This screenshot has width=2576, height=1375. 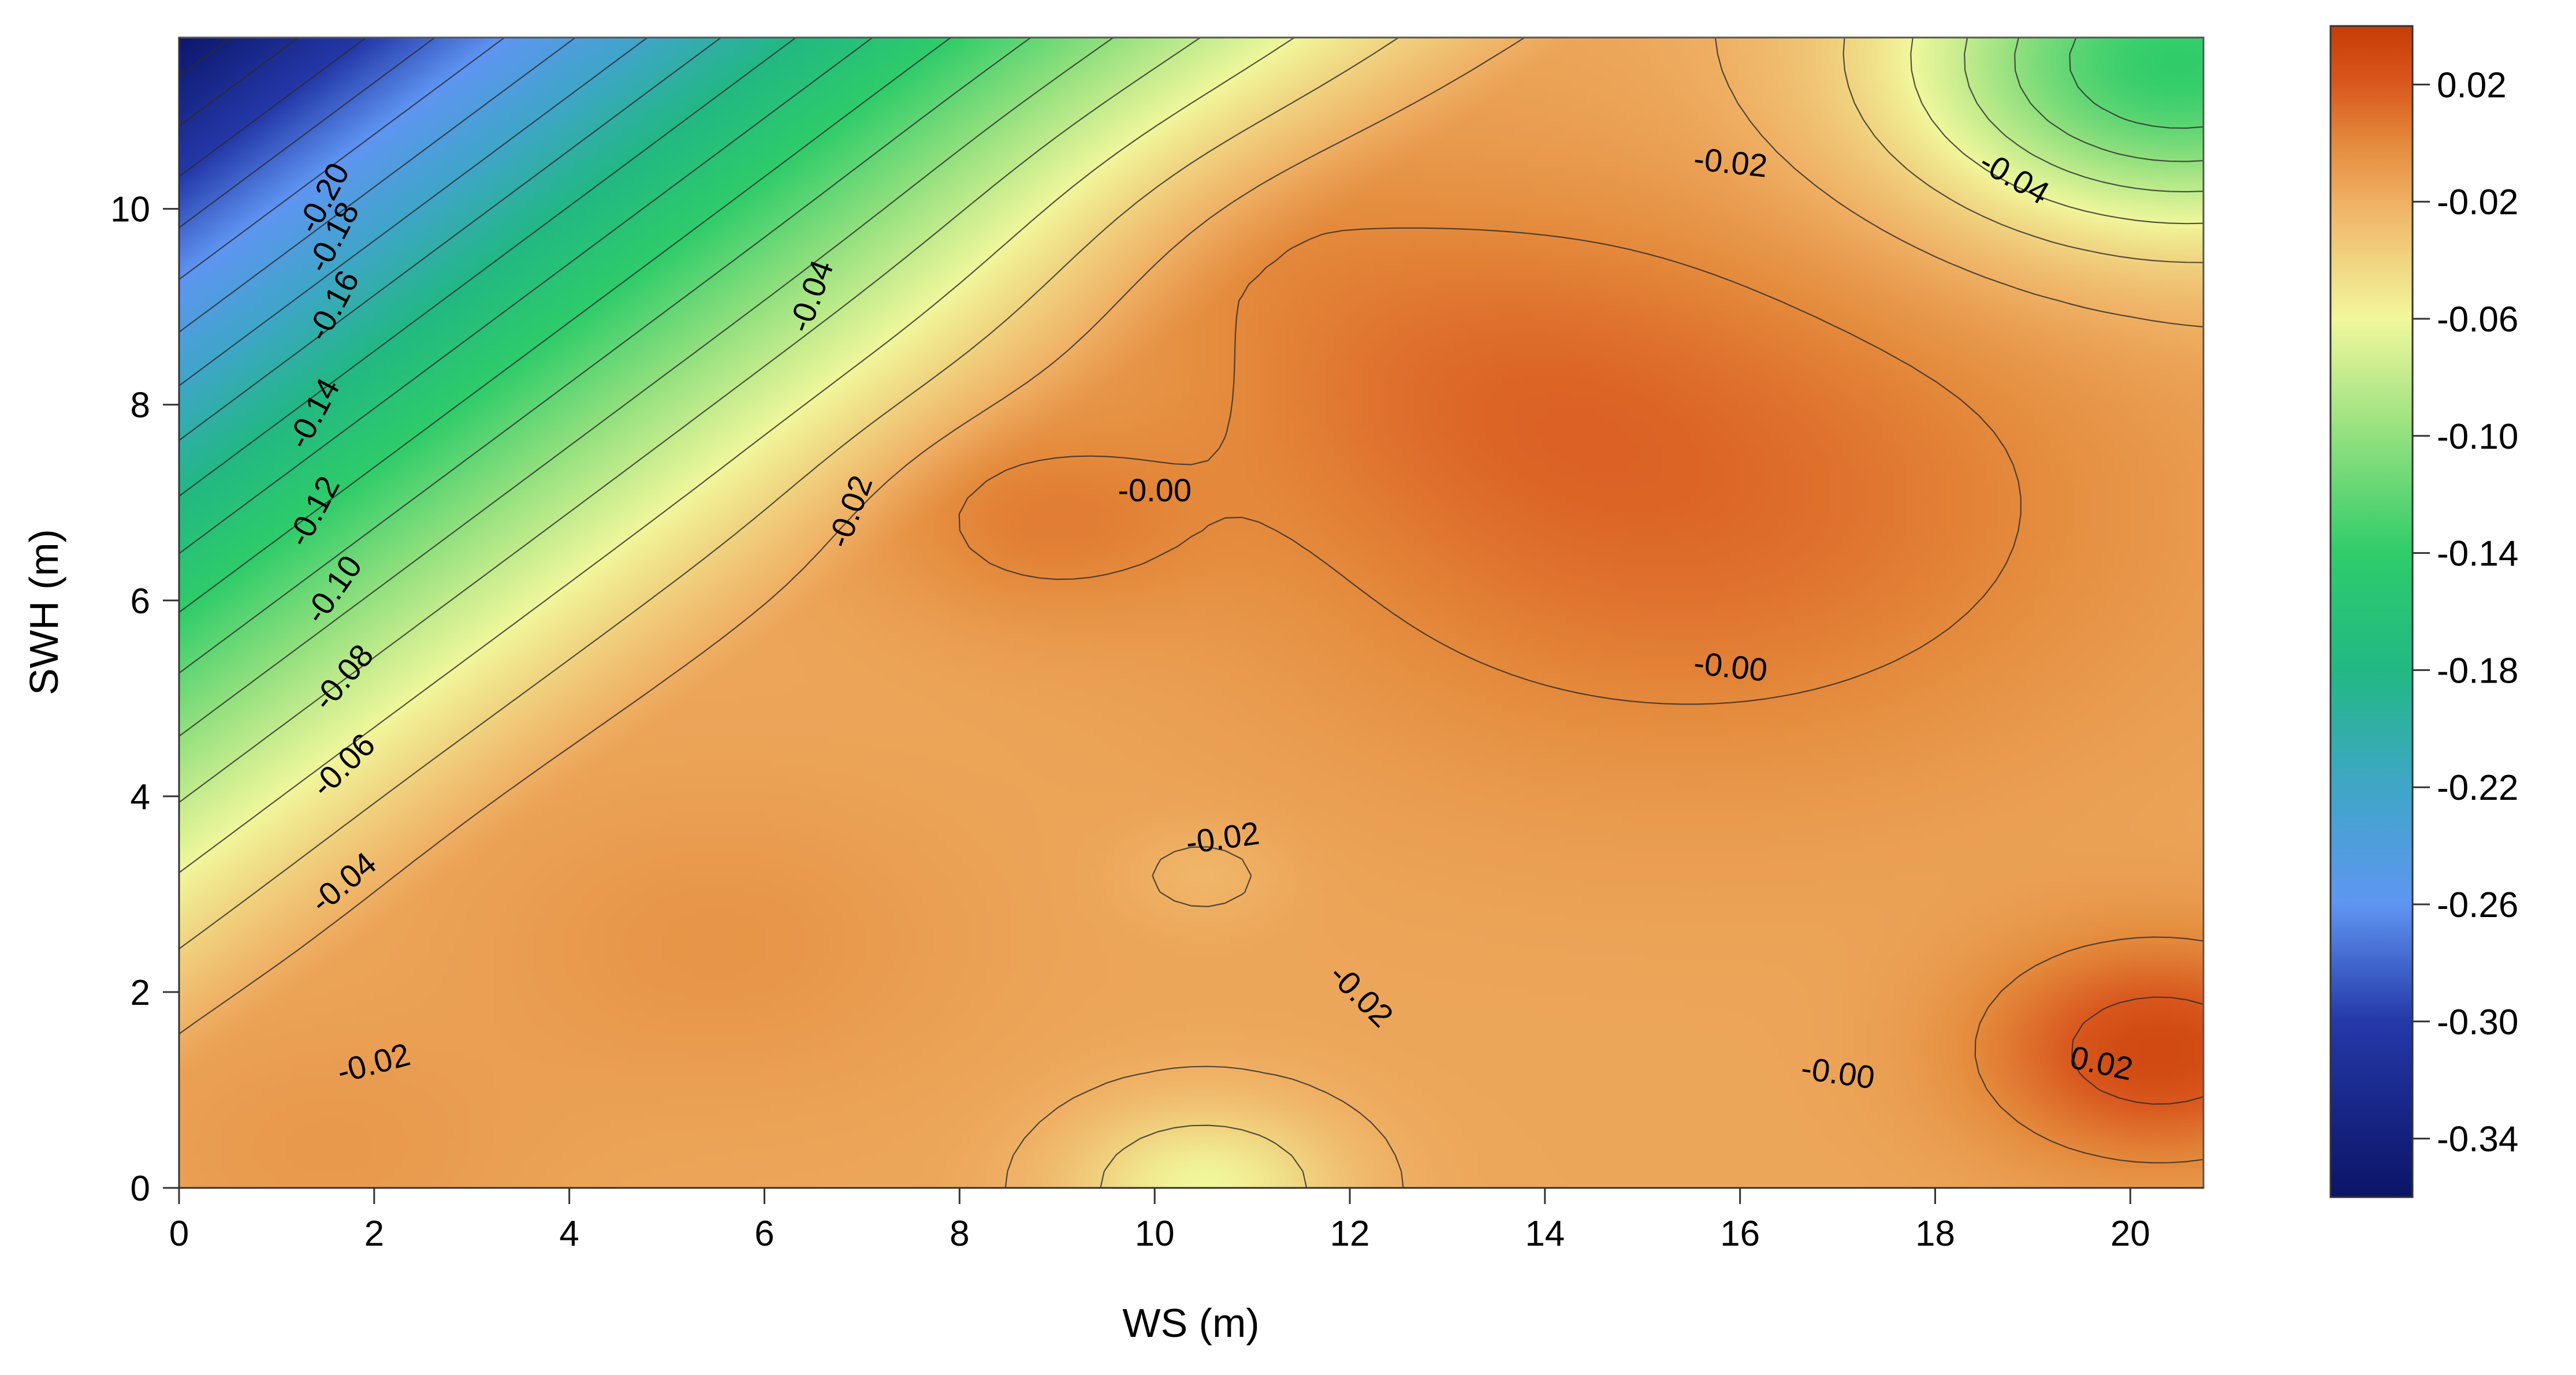 What do you see at coordinates (130, 210) in the screenshot?
I see `y-tick-label: 10` at bounding box center [130, 210].